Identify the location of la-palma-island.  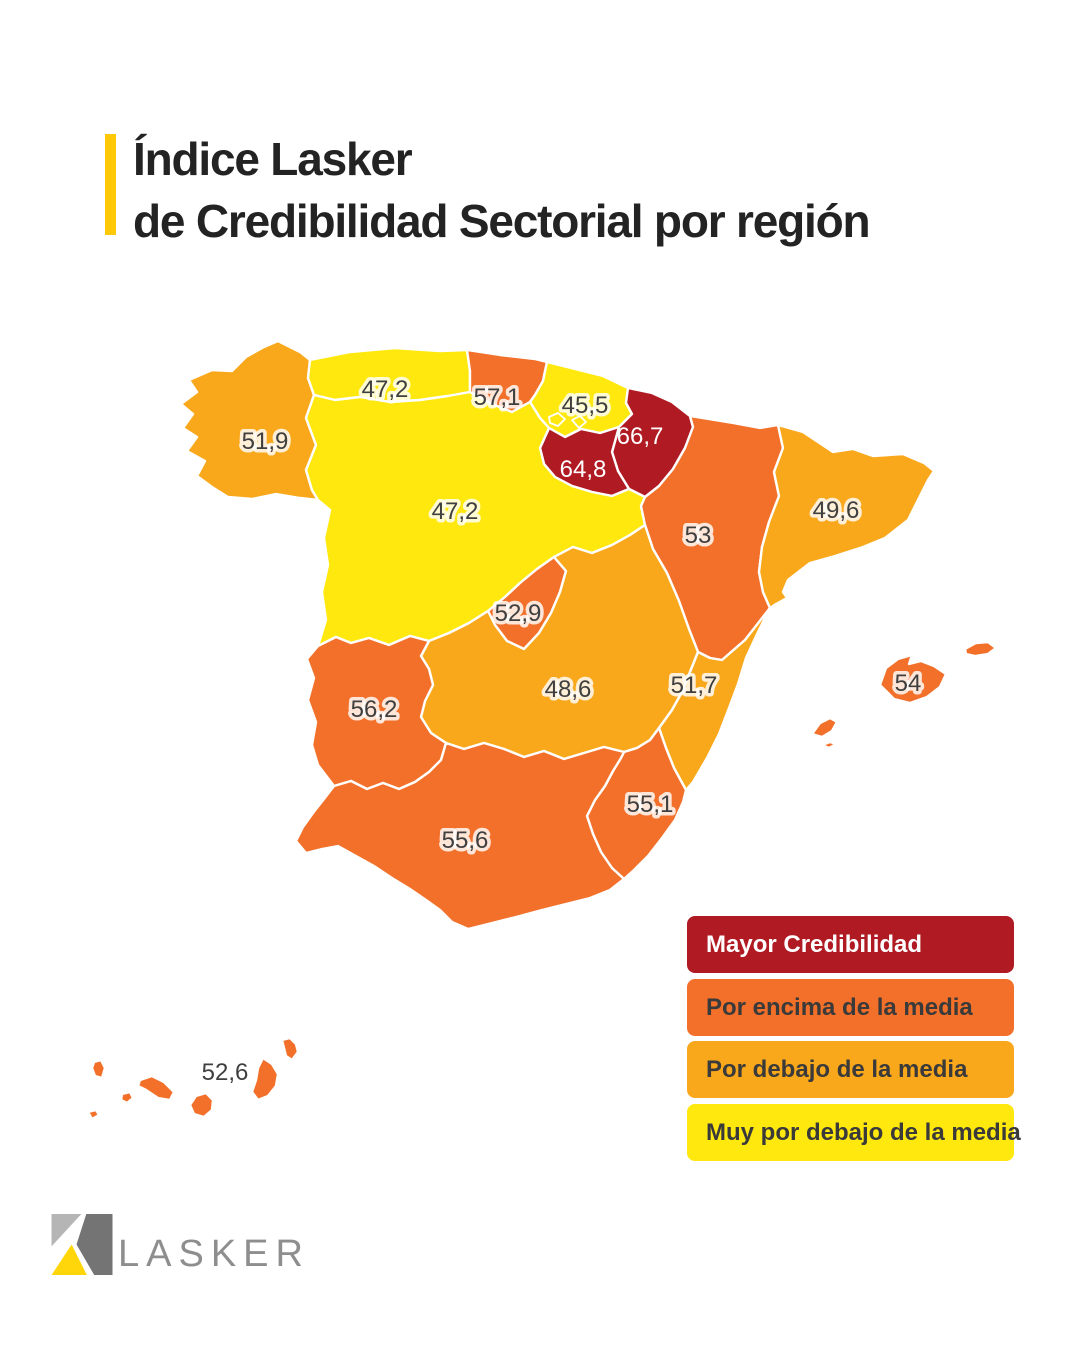
(98, 1069).